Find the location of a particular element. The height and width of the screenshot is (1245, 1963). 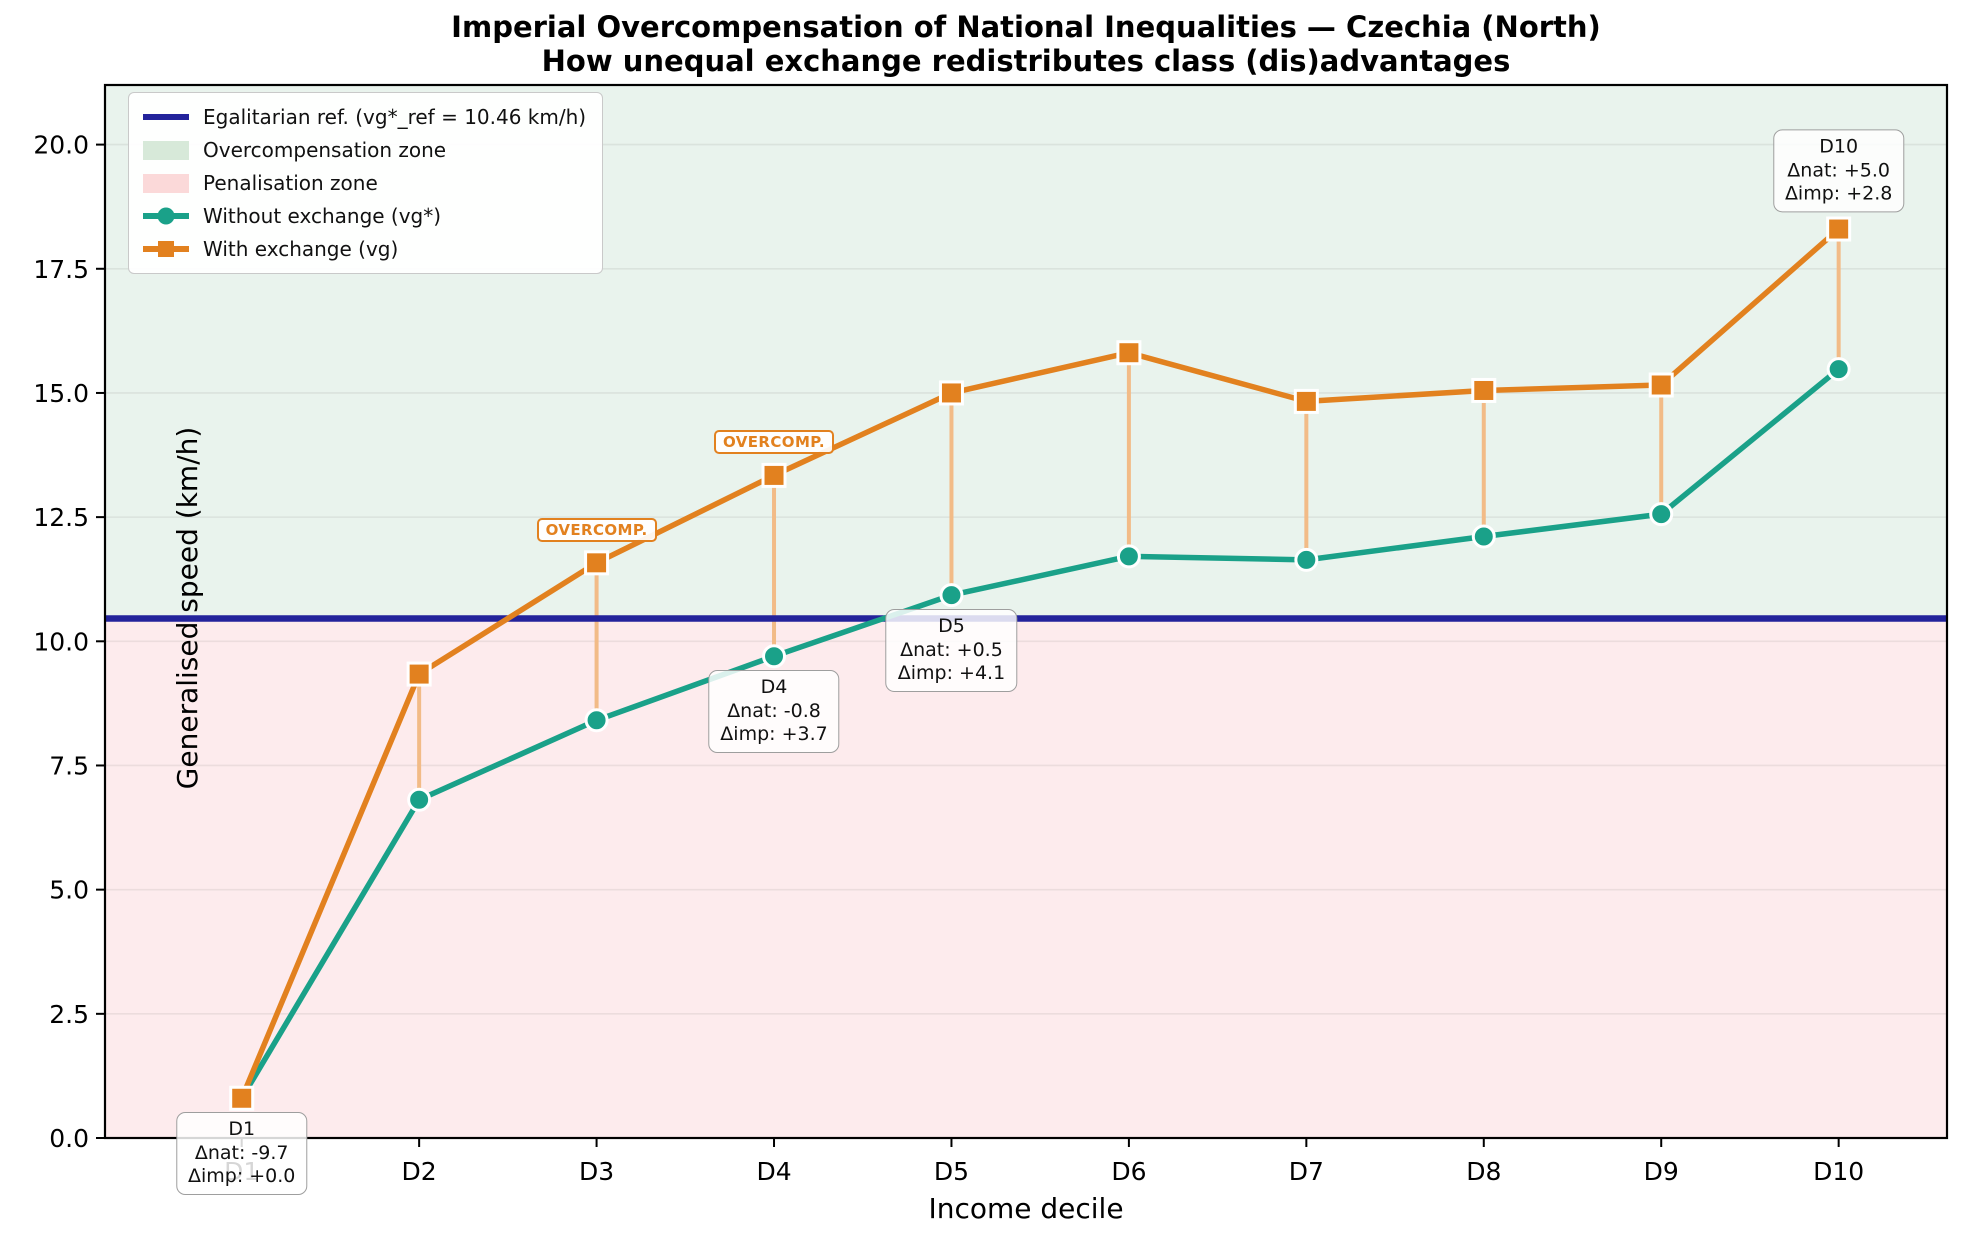

legend-label-reference: Egalitarian ref. (vg*_ref = 10.46 km/h) is located at coordinates (395, 117).